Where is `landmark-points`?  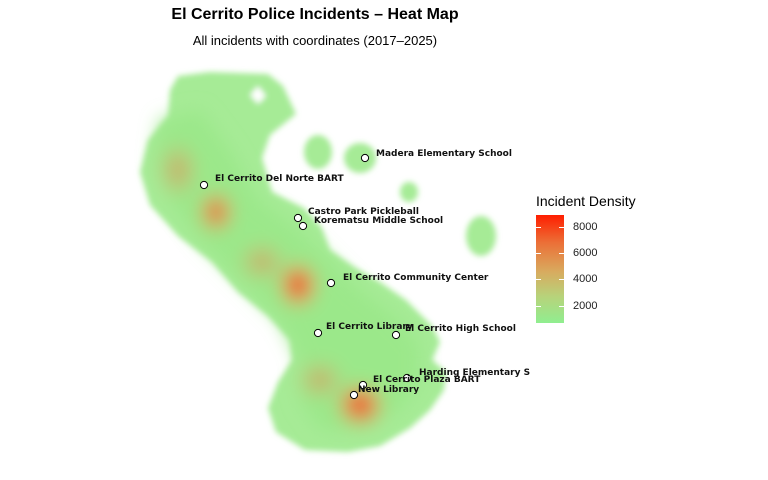
landmark-points is located at coordinates (305, 276).